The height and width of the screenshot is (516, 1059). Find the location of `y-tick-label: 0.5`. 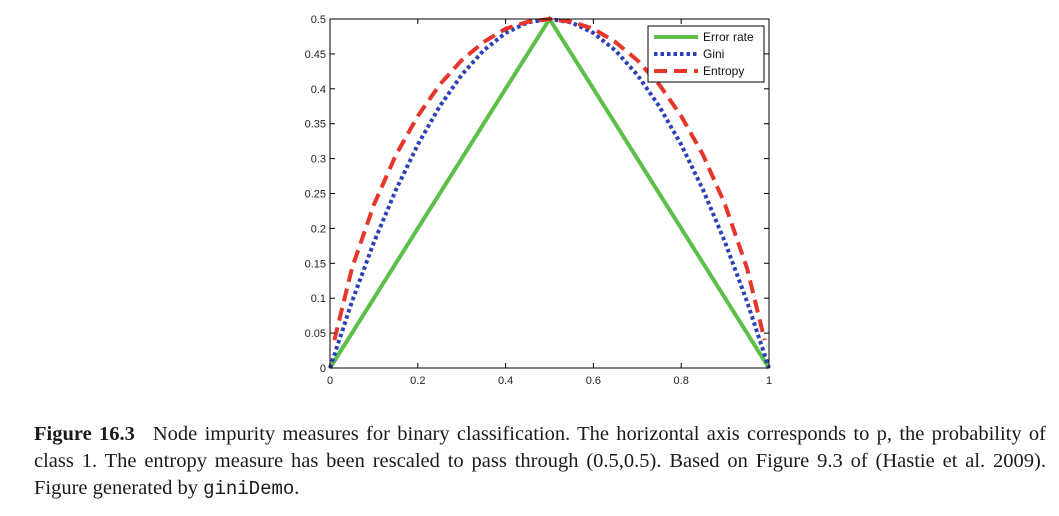

y-tick-label: 0.5 is located at coordinates (318, 20).